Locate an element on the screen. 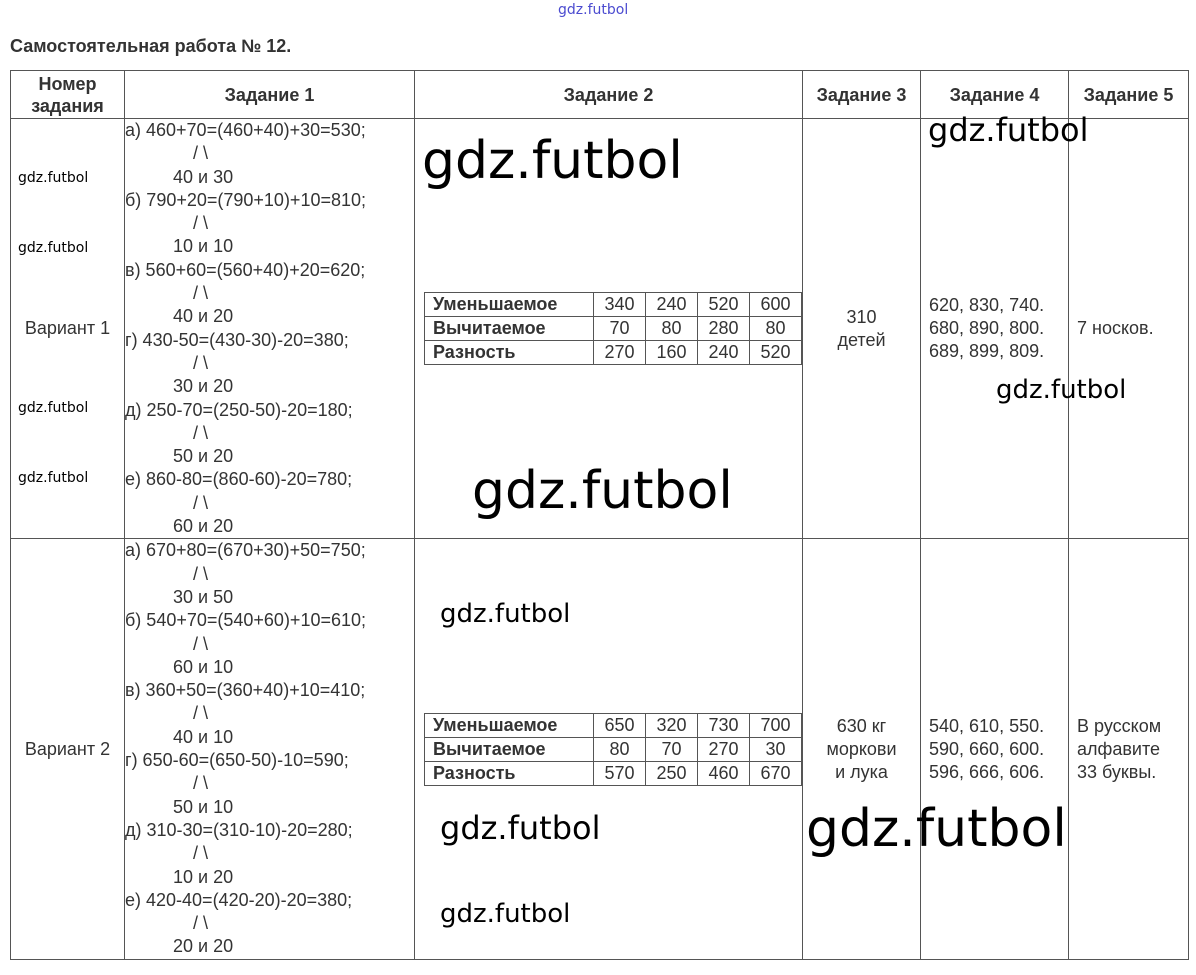  answer-line: детей is located at coordinates (861, 339).